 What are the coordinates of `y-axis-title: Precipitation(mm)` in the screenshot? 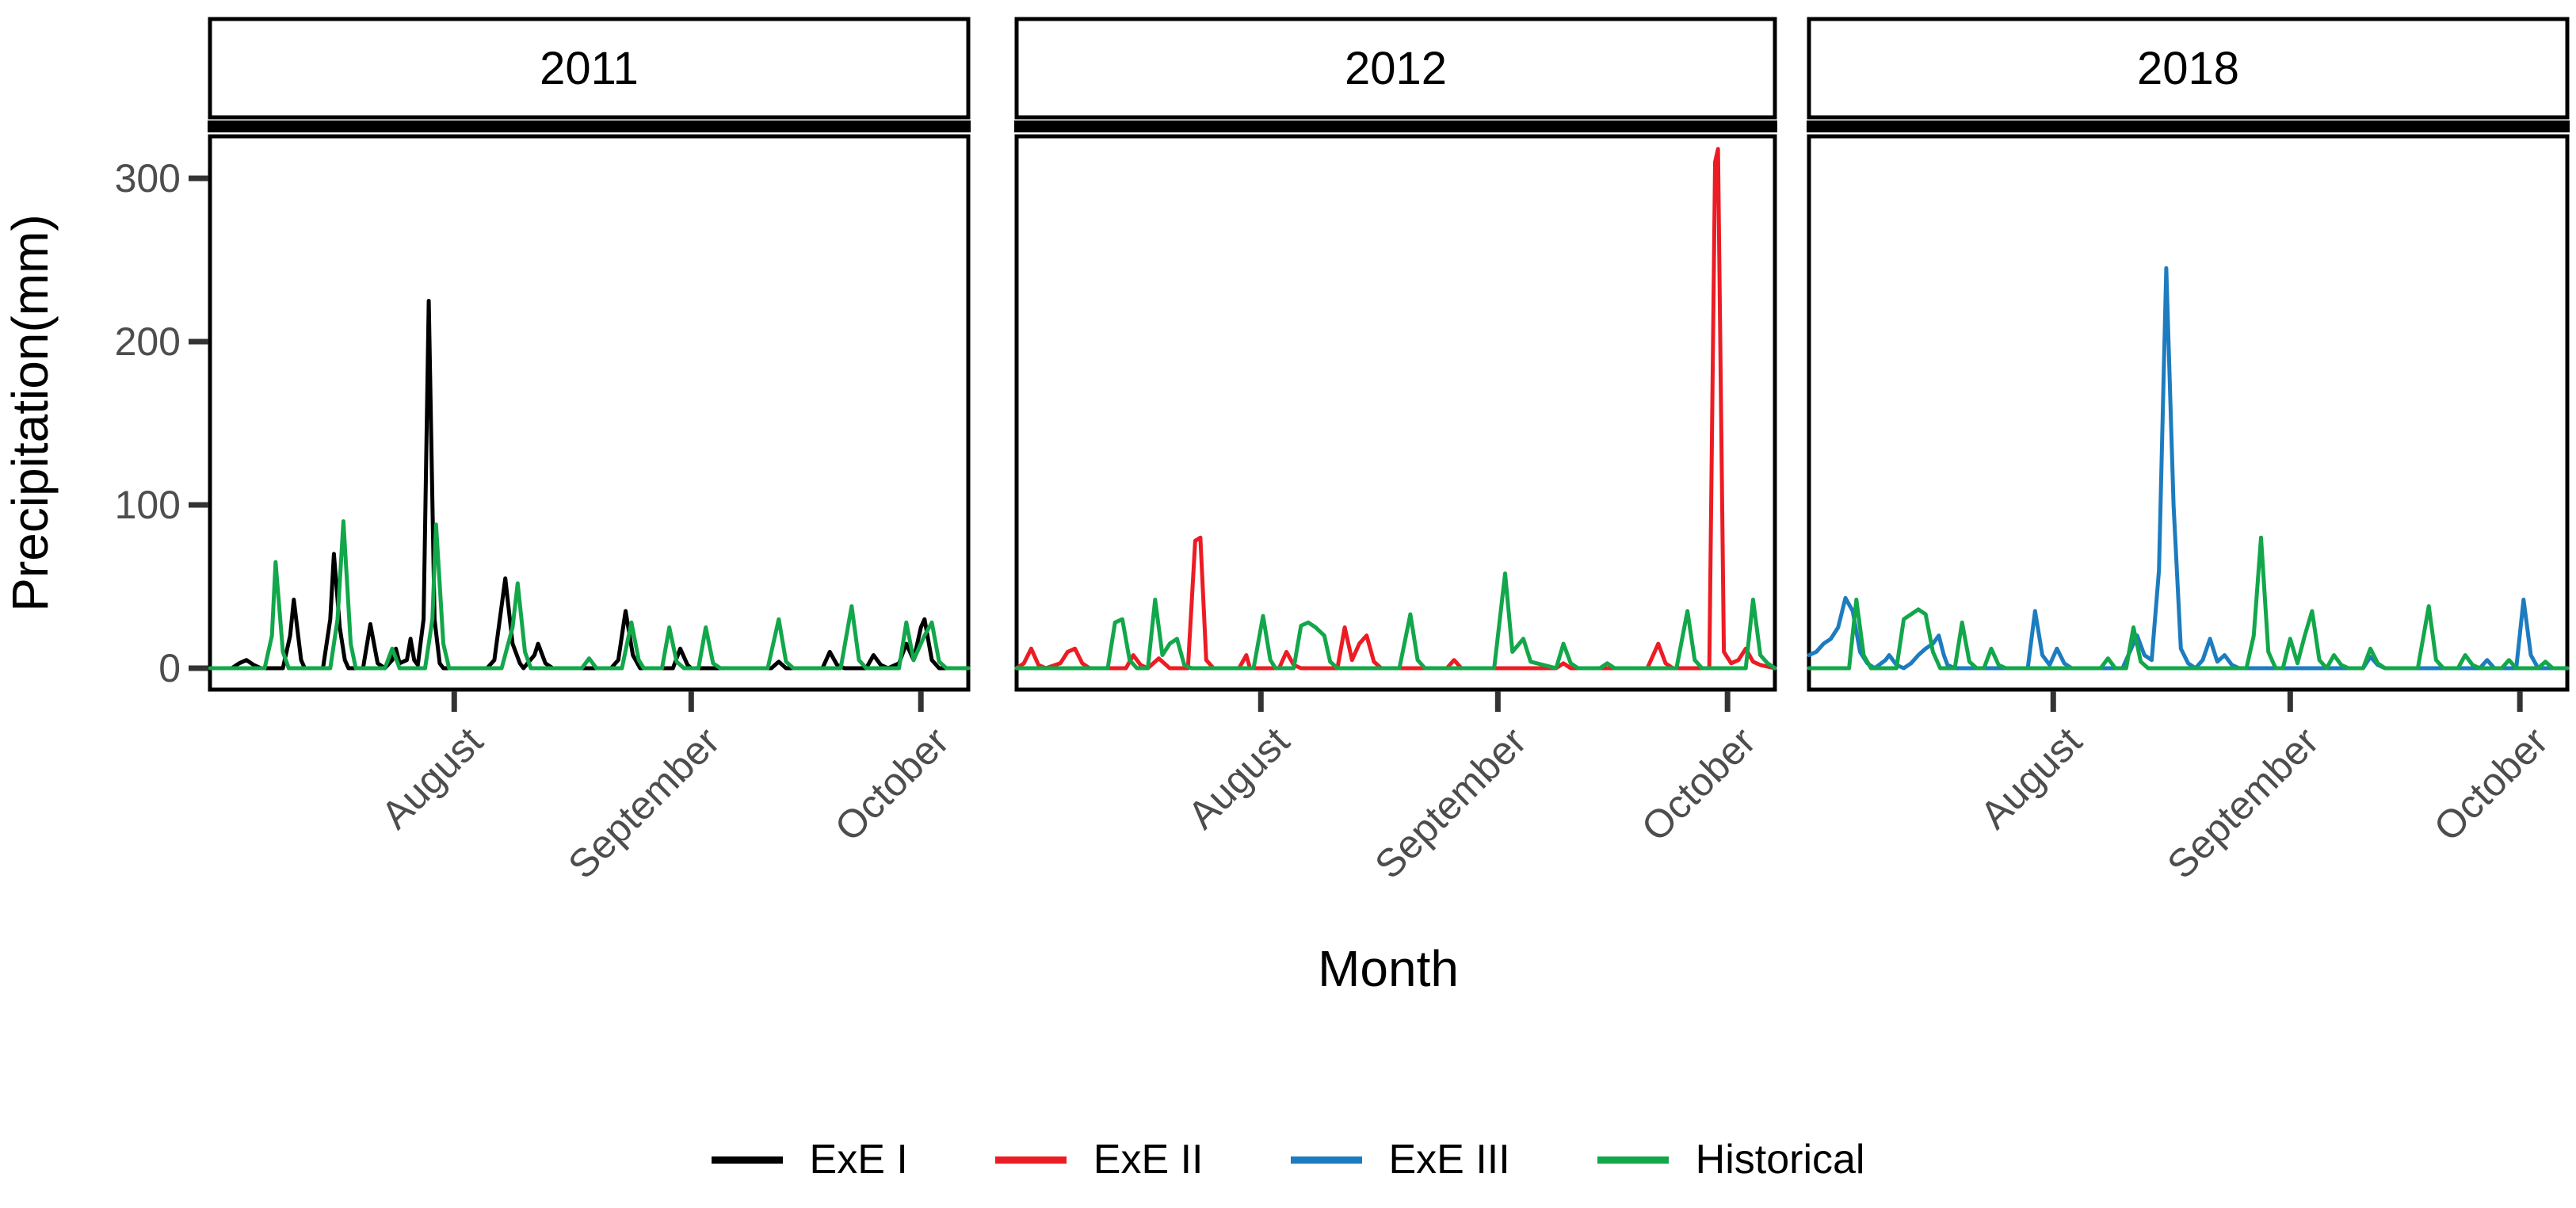 It's located at (30, 412).